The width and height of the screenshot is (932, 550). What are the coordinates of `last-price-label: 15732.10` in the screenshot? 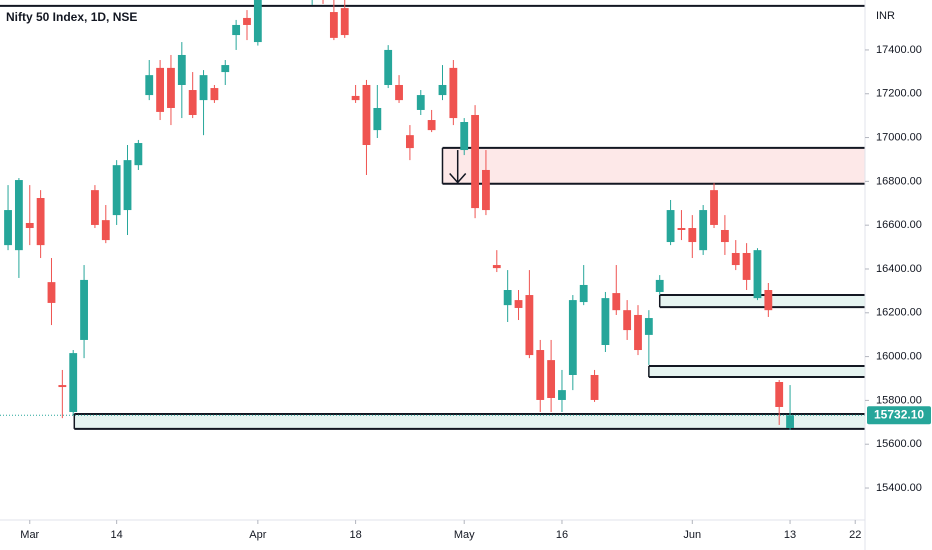 It's located at (899, 414).